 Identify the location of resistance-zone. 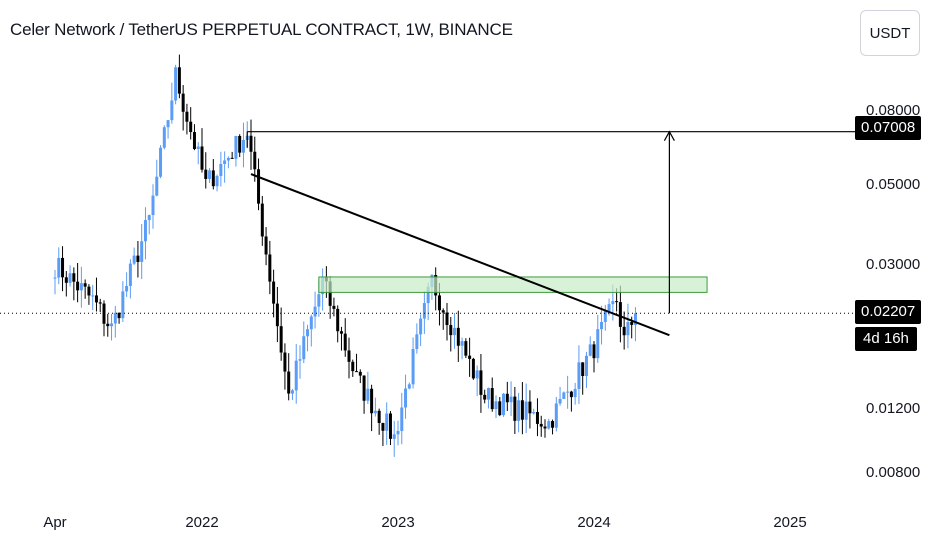
(513, 284).